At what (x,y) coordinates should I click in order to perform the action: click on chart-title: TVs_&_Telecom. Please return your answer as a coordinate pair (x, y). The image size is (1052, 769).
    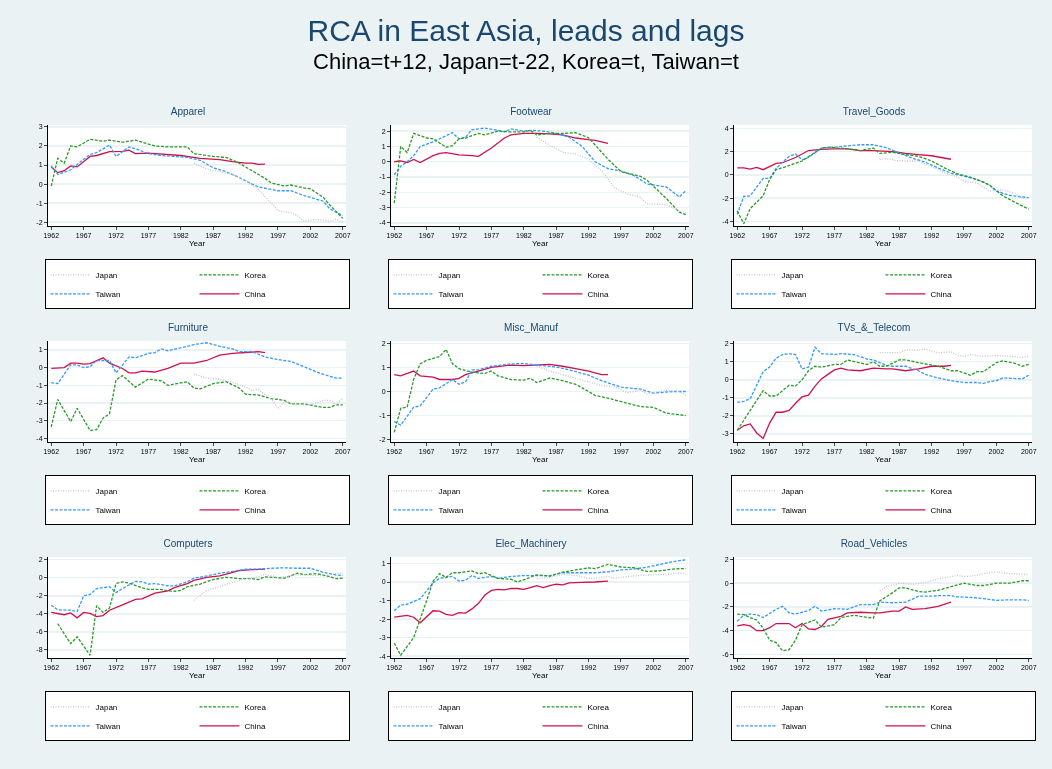
    Looking at the image, I should click on (874, 328).